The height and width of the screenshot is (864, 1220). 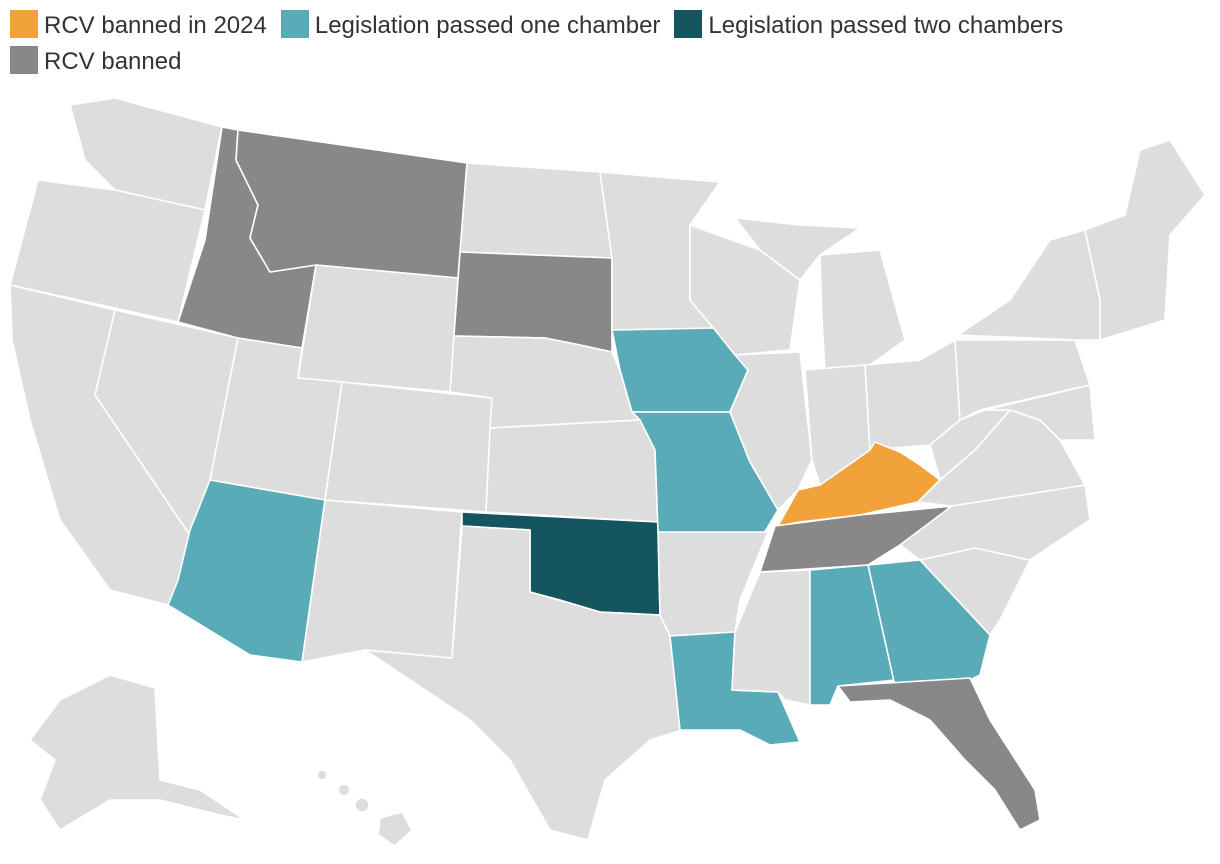 What do you see at coordinates (155, 25) in the screenshot?
I see `legend-label-banned-2024: RCV banned in 2024` at bounding box center [155, 25].